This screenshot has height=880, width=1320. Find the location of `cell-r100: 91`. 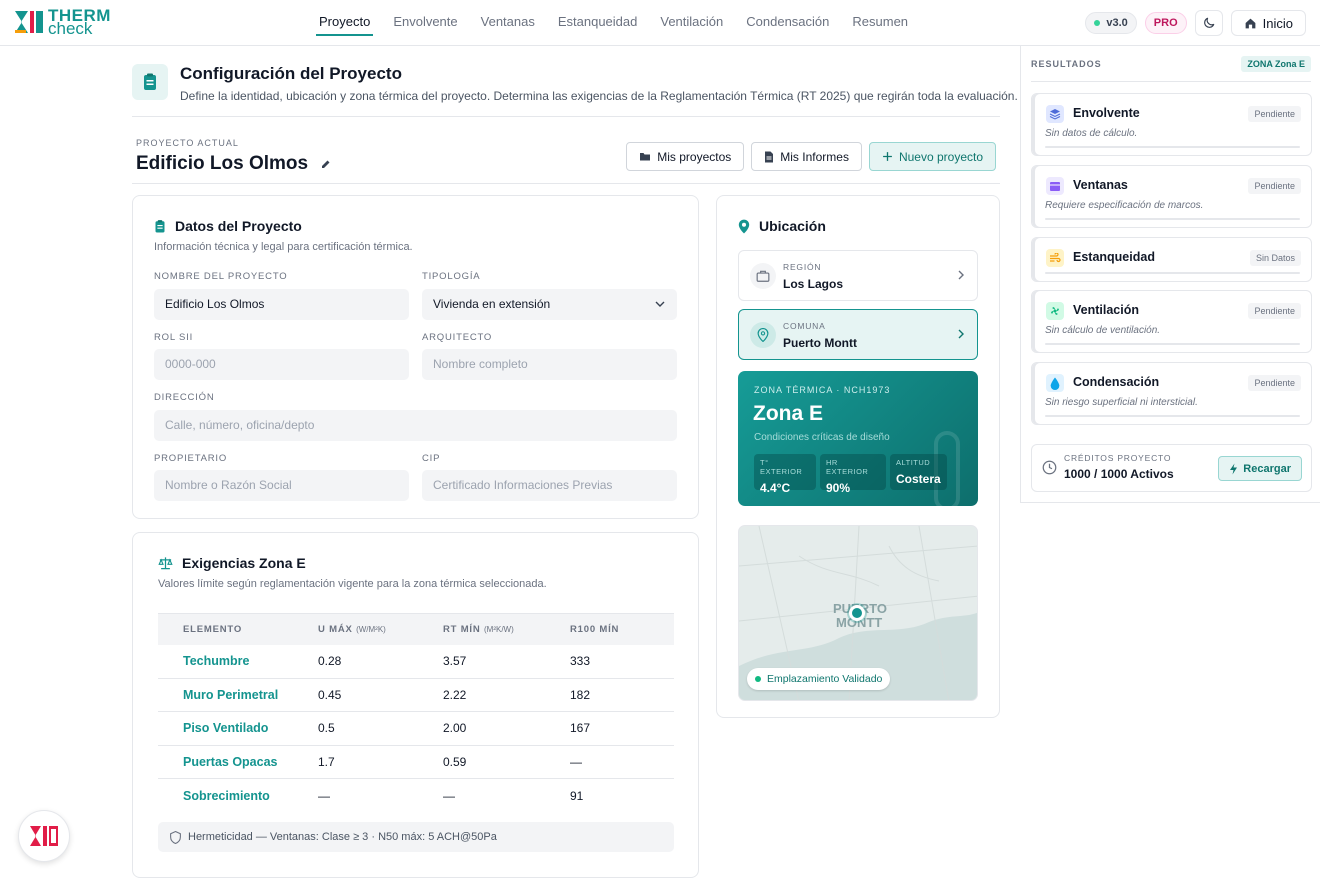

cell-r100: 91 is located at coordinates (577, 795).